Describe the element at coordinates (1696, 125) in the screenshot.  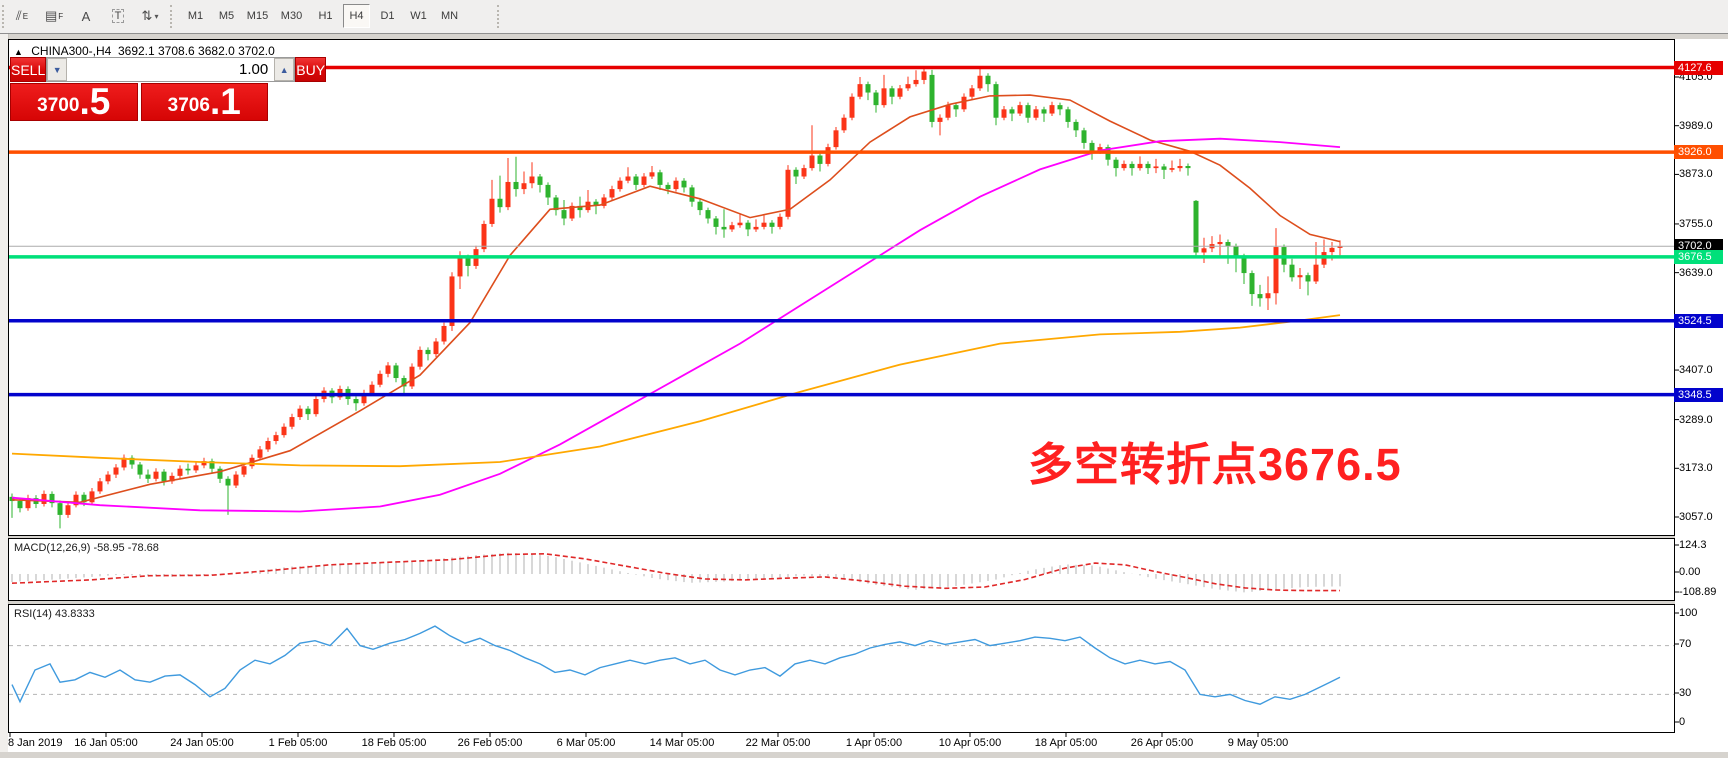
I see `price-tick-label: 3989.0` at that location.